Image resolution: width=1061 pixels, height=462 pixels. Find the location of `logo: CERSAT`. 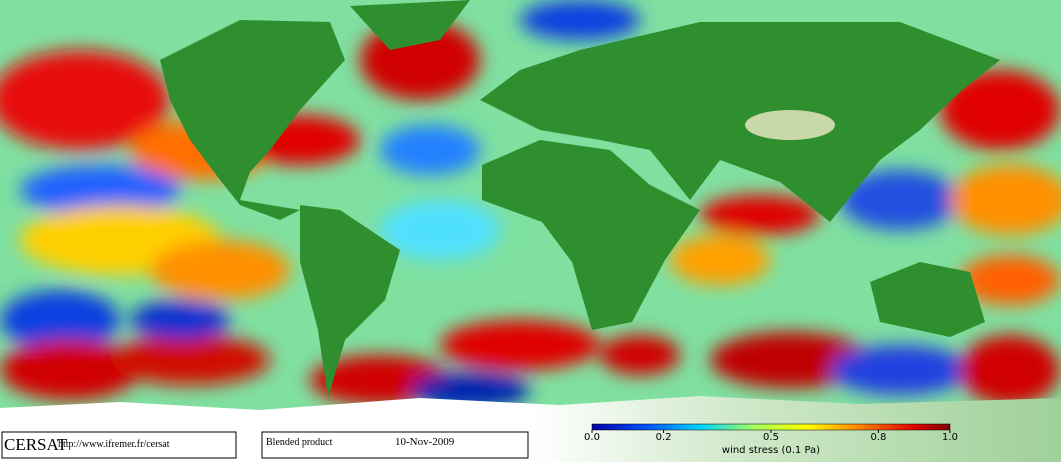

logo: CERSAT is located at coordinates (36, 444).